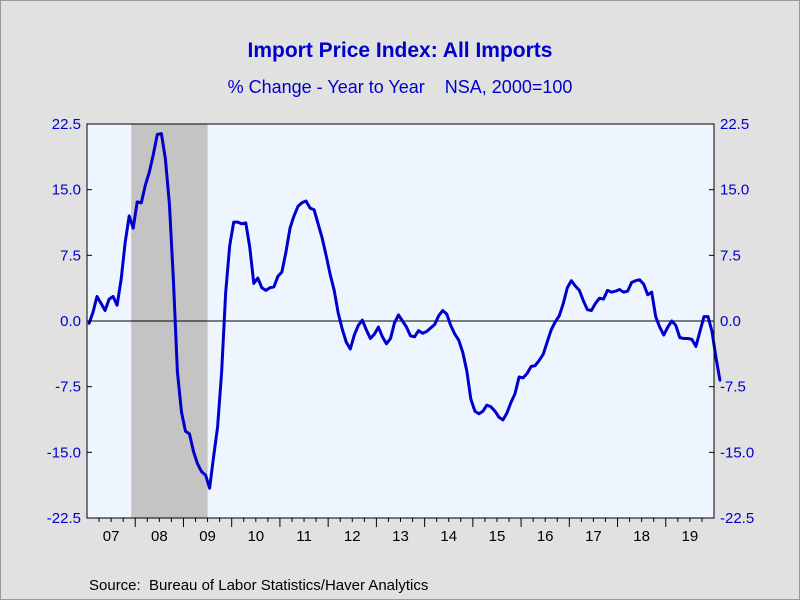 The height and width of the screenshot is (600, 800). I want to click on x-tick-label: 10, so click(255, 536).